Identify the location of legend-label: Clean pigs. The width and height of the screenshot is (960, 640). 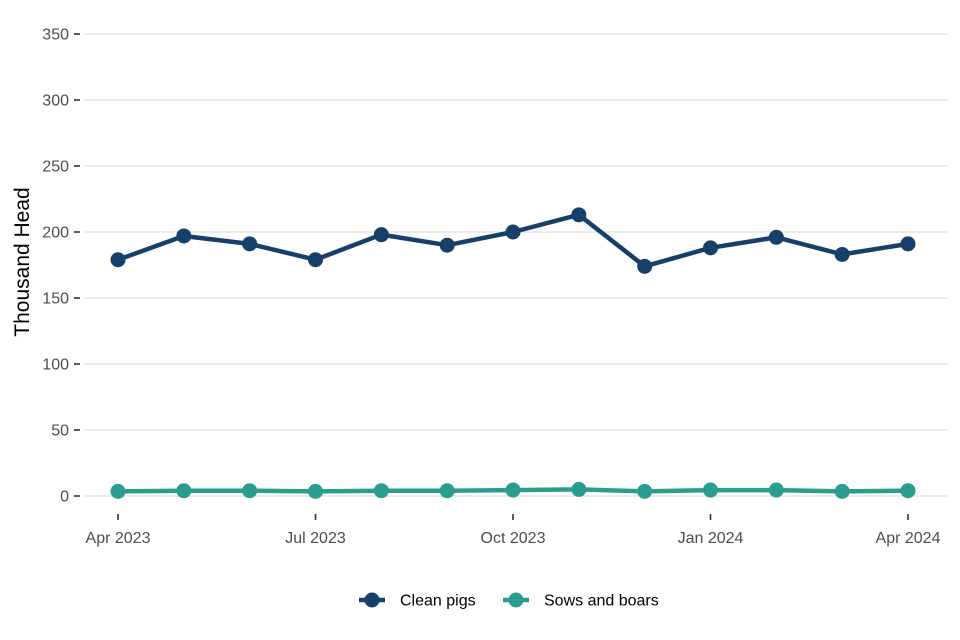
(438, 601).